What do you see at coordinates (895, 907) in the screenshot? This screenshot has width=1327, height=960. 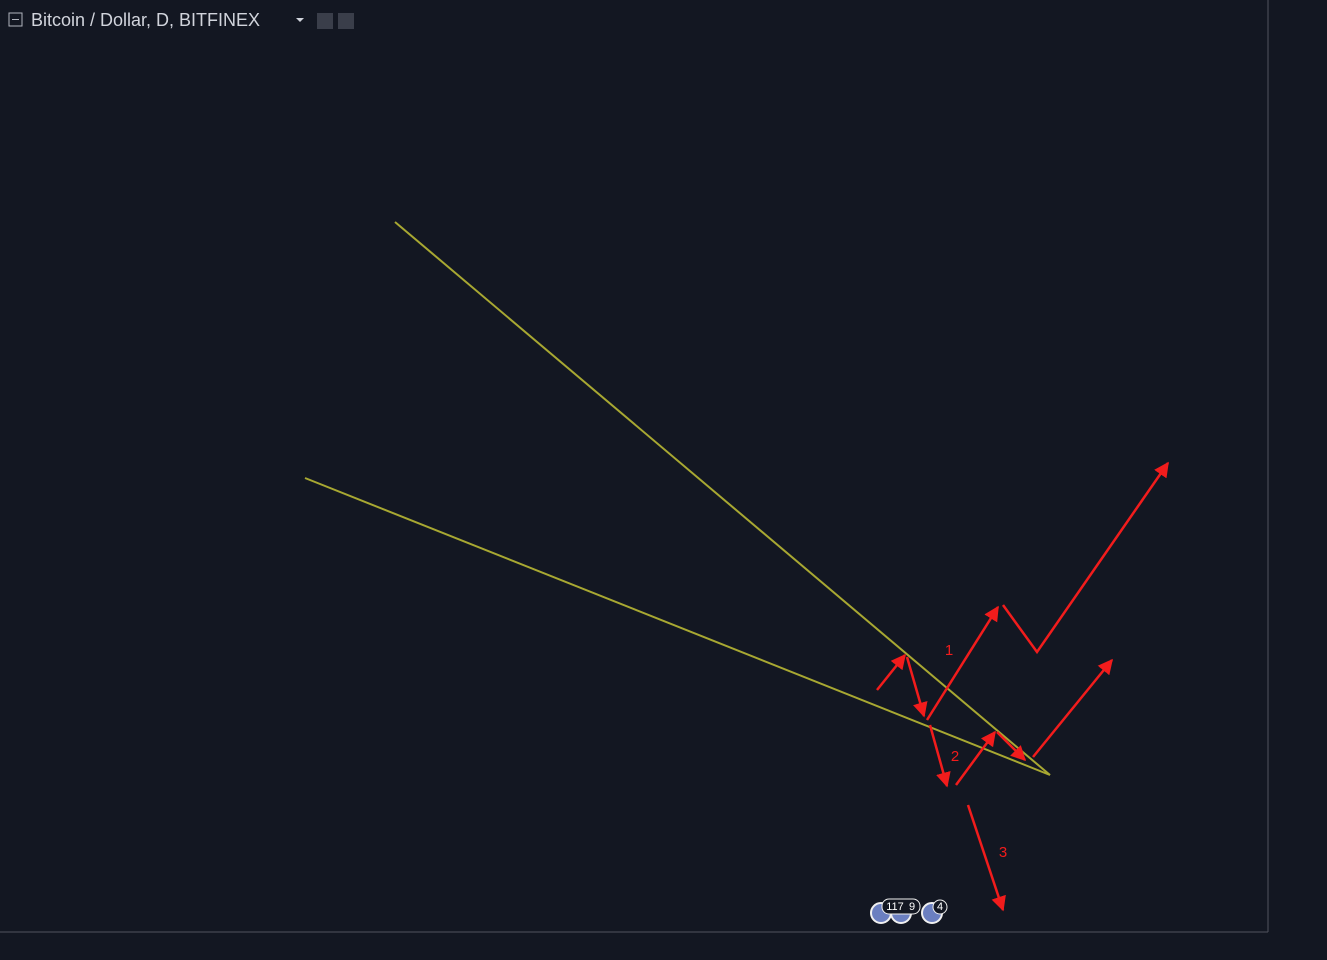 I see `event-count: 117` at bounding box center [895, 907].